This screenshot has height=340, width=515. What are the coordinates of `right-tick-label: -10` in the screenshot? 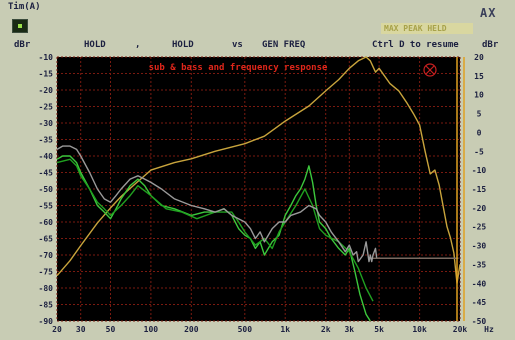 It's located at (479, 170).